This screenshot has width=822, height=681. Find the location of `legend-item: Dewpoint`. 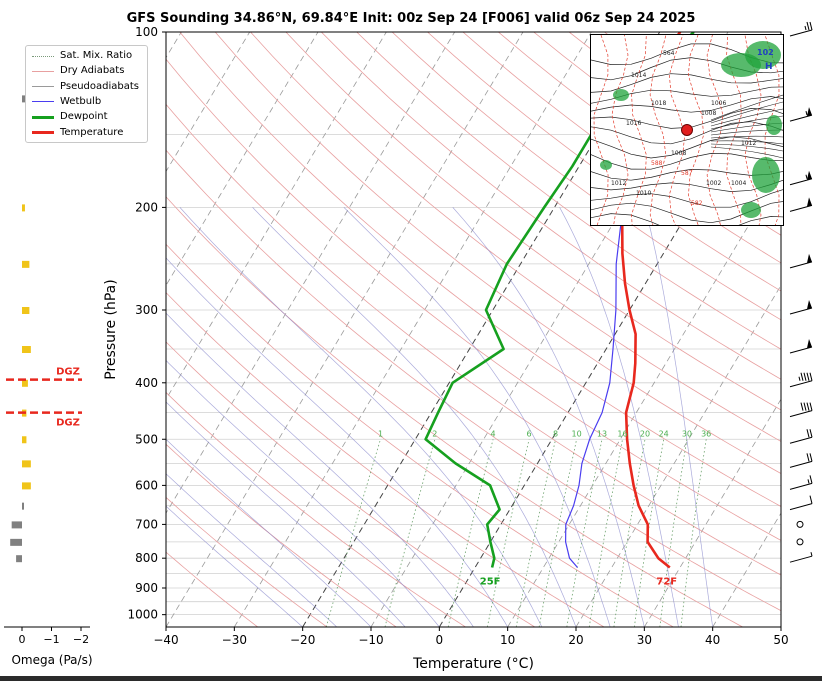

legend-item: Dewpoint is located at coordinates (89, 117).